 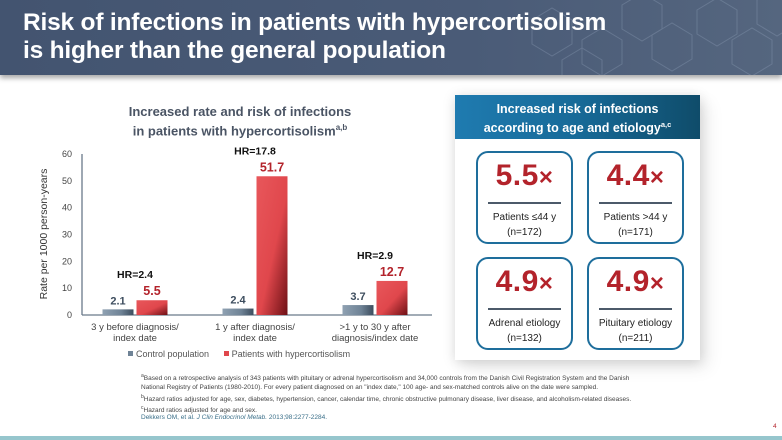 I want to click on x-tick-label: 1 y after diagnosis/, so click(x=255, y=327).